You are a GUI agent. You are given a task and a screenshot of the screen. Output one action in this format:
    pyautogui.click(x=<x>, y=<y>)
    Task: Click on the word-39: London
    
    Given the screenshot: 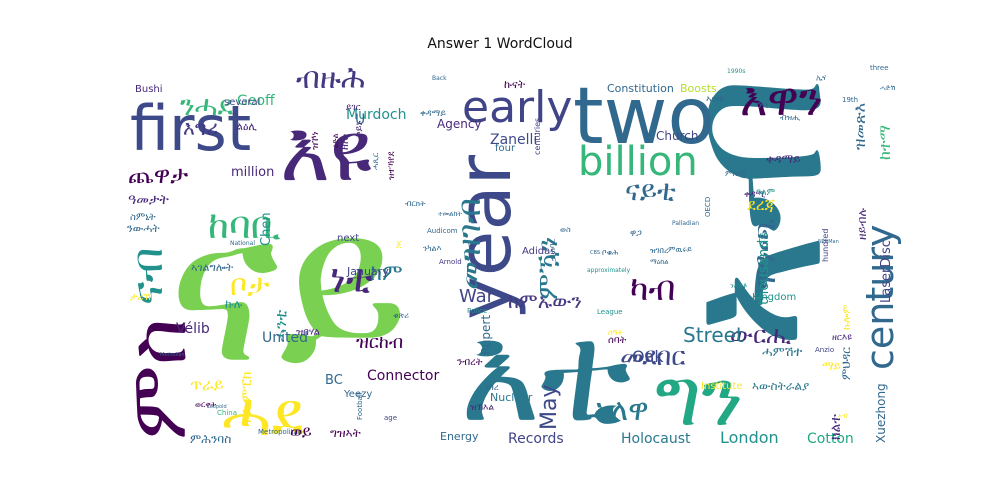 What is the action you would take?
    pyautogui.click(x=749, y=437)
    